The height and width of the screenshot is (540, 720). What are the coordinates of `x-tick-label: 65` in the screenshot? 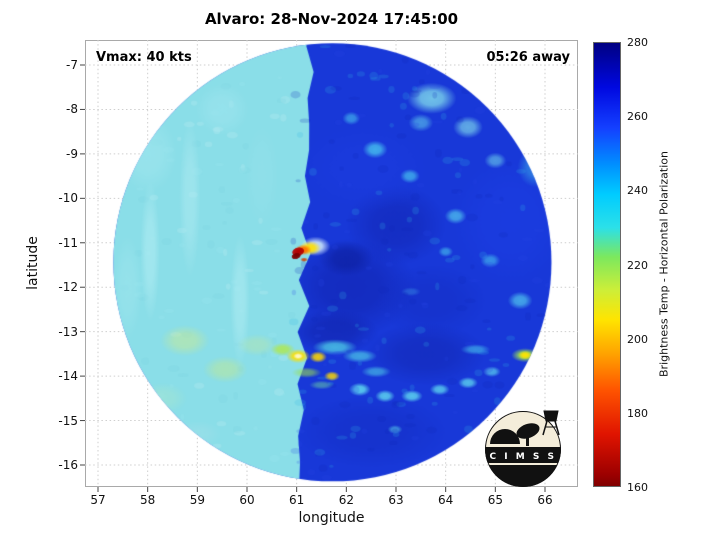 It's located at (495, 500).